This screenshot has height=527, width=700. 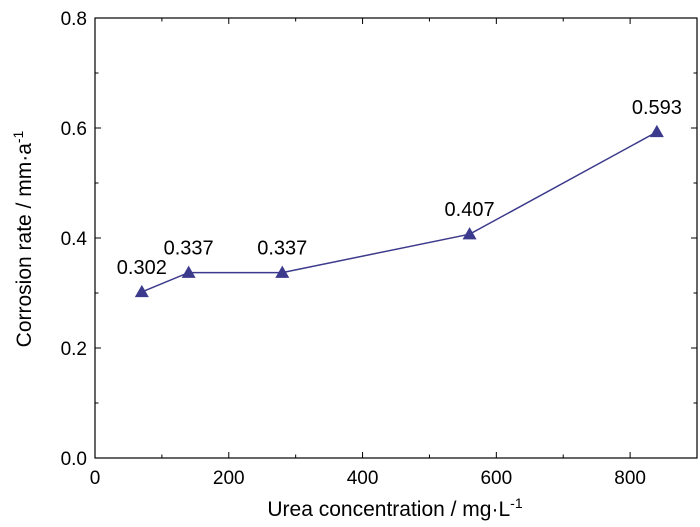 I want to click on x-tick-label: 800, so click(x=630, y=478).